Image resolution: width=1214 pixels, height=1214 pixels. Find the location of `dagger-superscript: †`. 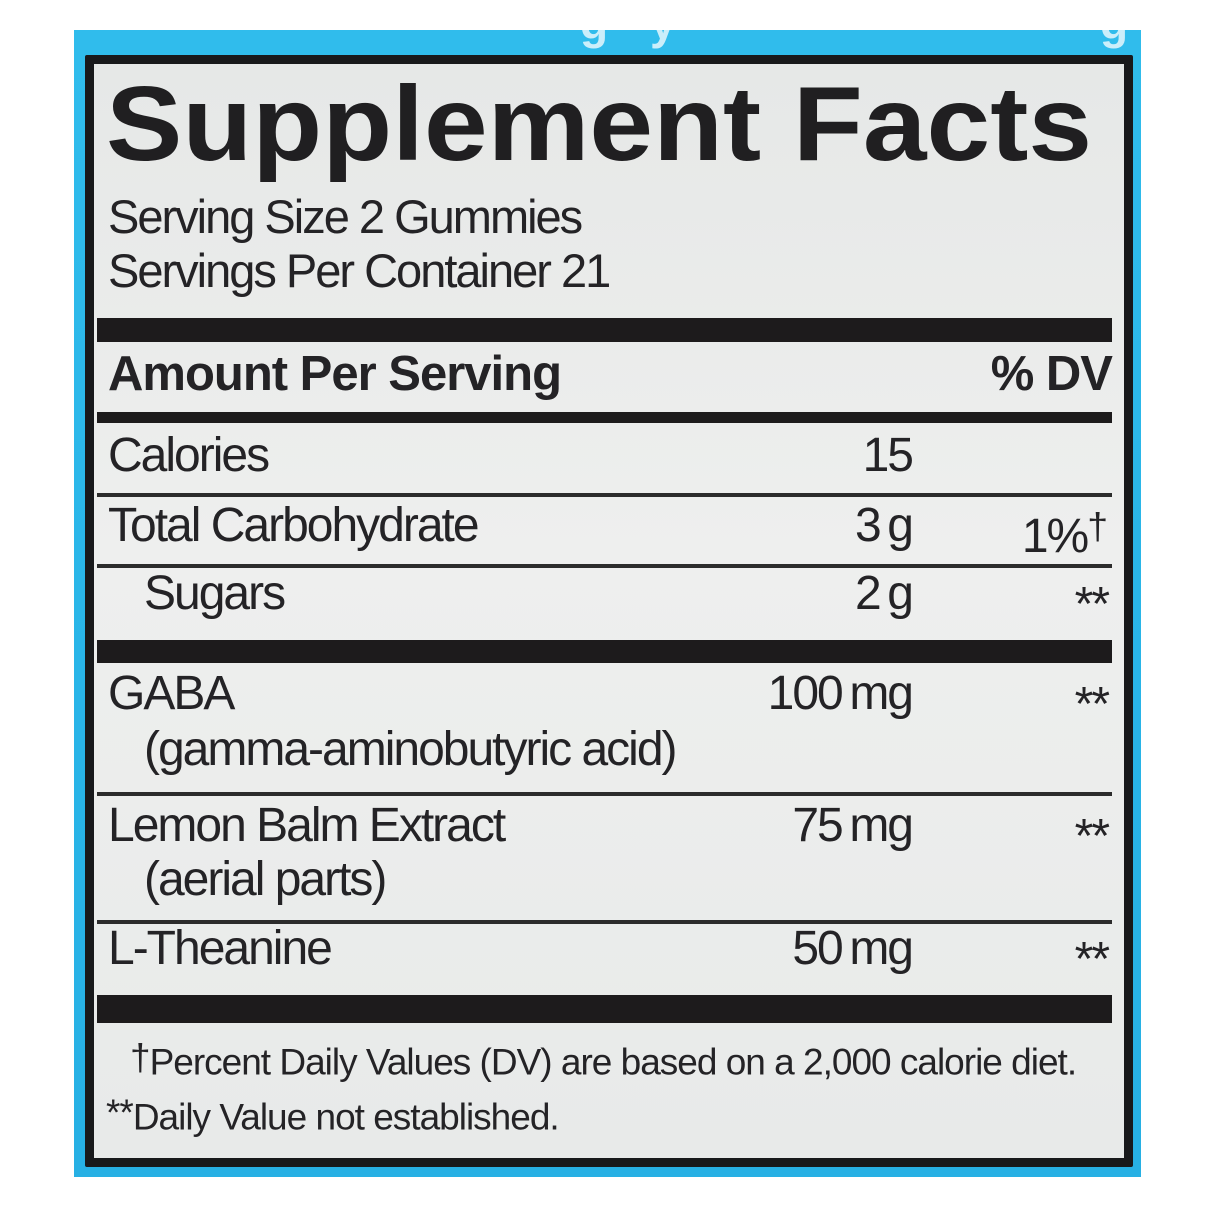

dagger-superscript: † is located at coordinates (1097, 526).